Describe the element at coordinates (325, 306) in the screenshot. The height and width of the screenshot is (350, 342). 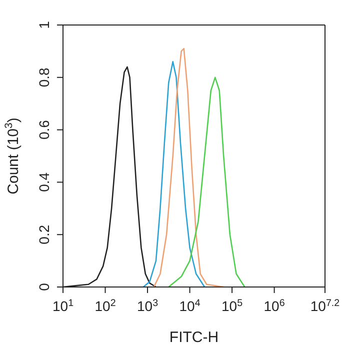
I see `x-tick-label: 10$^{7.2}$` at that location.